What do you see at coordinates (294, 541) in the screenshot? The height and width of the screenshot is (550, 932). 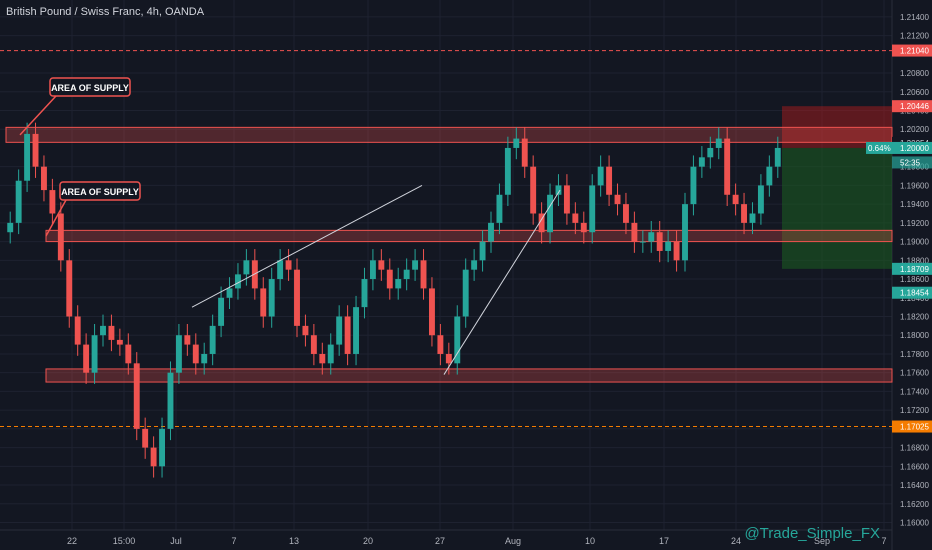 I see `x-tick-label: 13` at bounding box center [294, 541].